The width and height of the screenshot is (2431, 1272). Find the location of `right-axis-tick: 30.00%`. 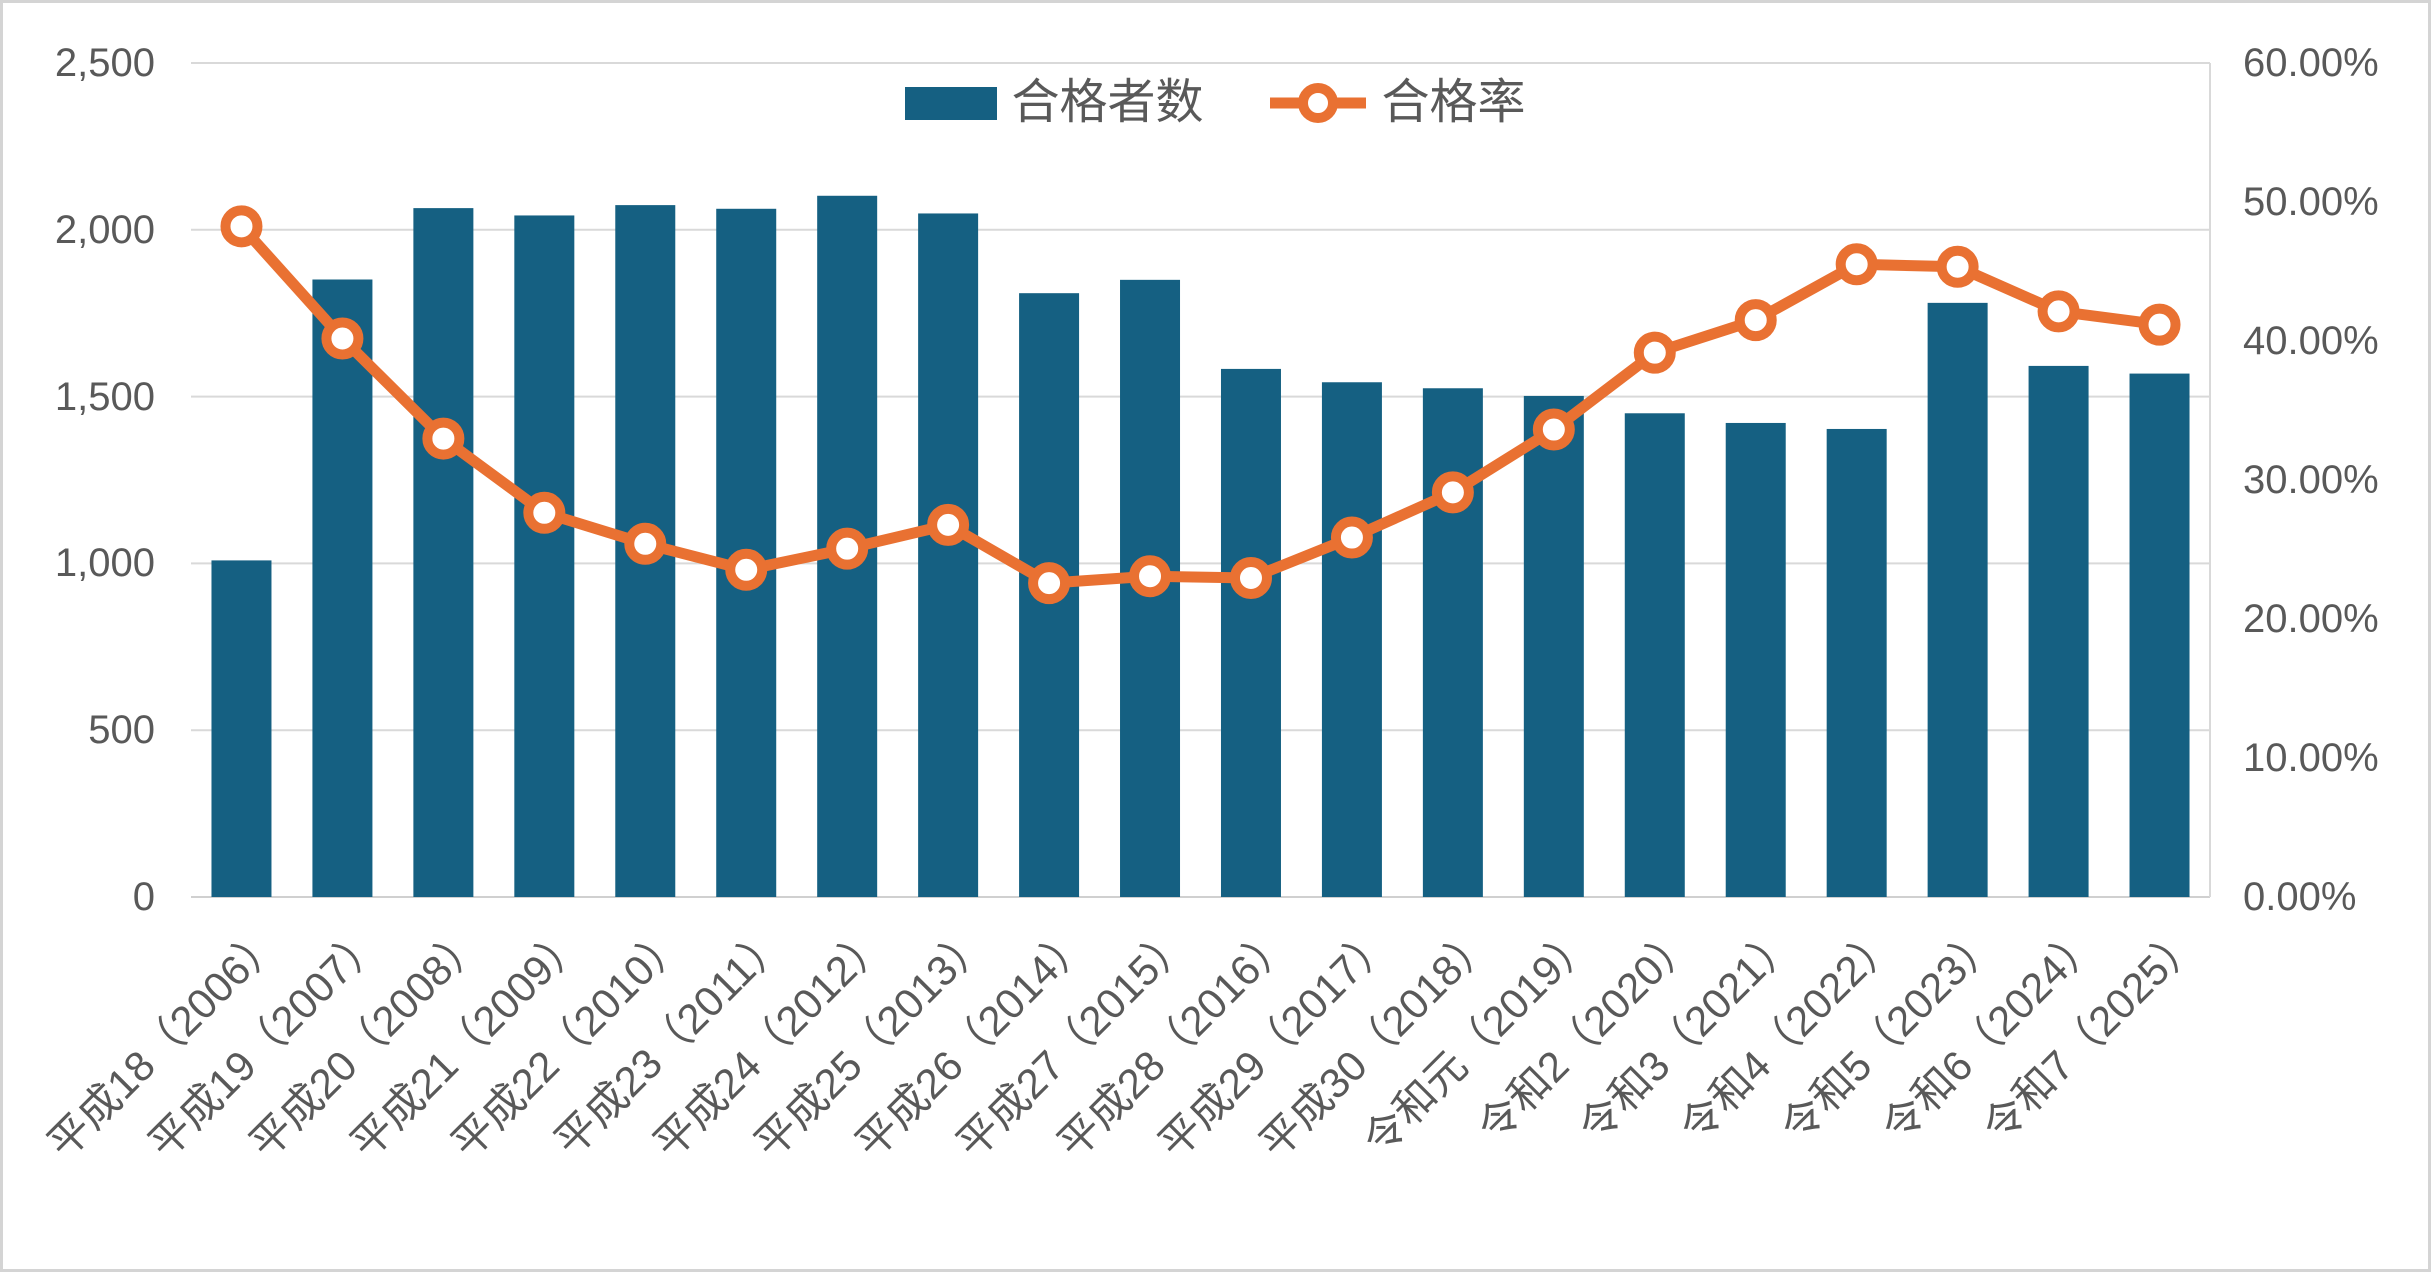

right-axis-tick: 30.00% is located at coordinates (2311, 480).